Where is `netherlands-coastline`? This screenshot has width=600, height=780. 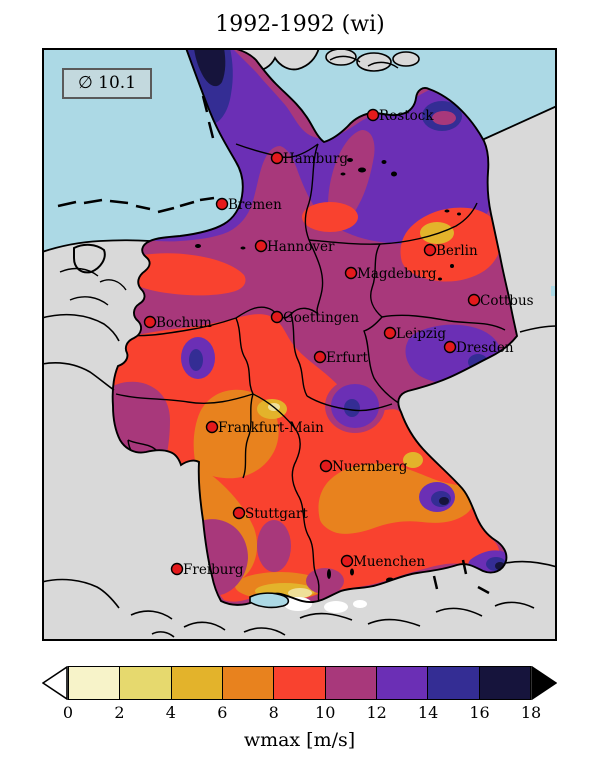
netherlands-coastline is located at coordinates (96, 272).